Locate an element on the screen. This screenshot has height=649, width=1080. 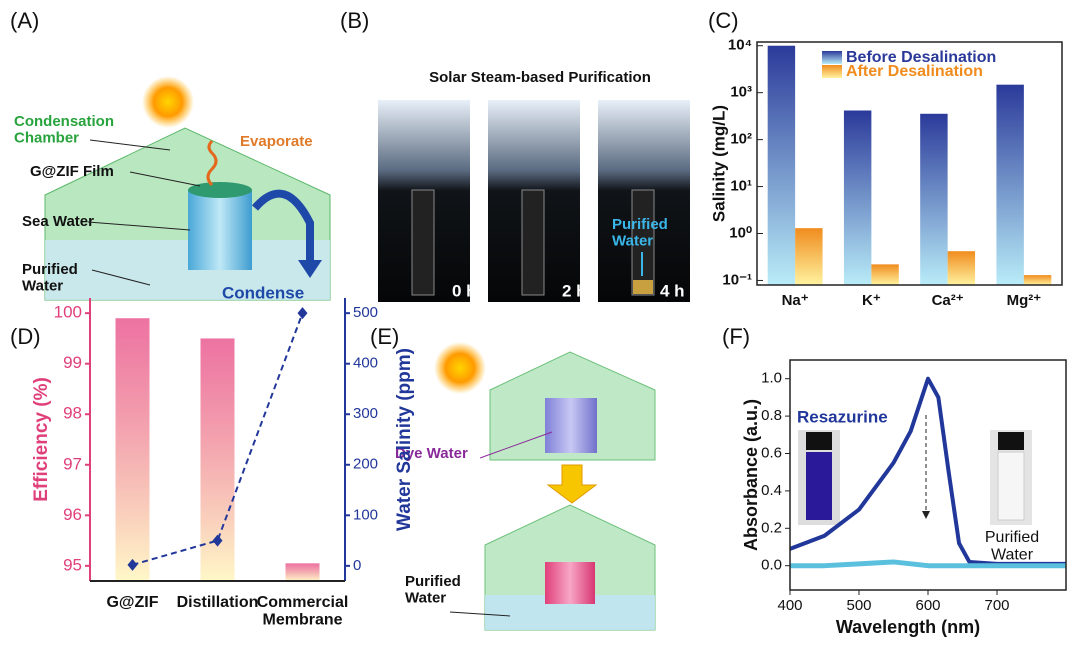
x-tick-label: Na⁺ is located at coordinates (795, 300).